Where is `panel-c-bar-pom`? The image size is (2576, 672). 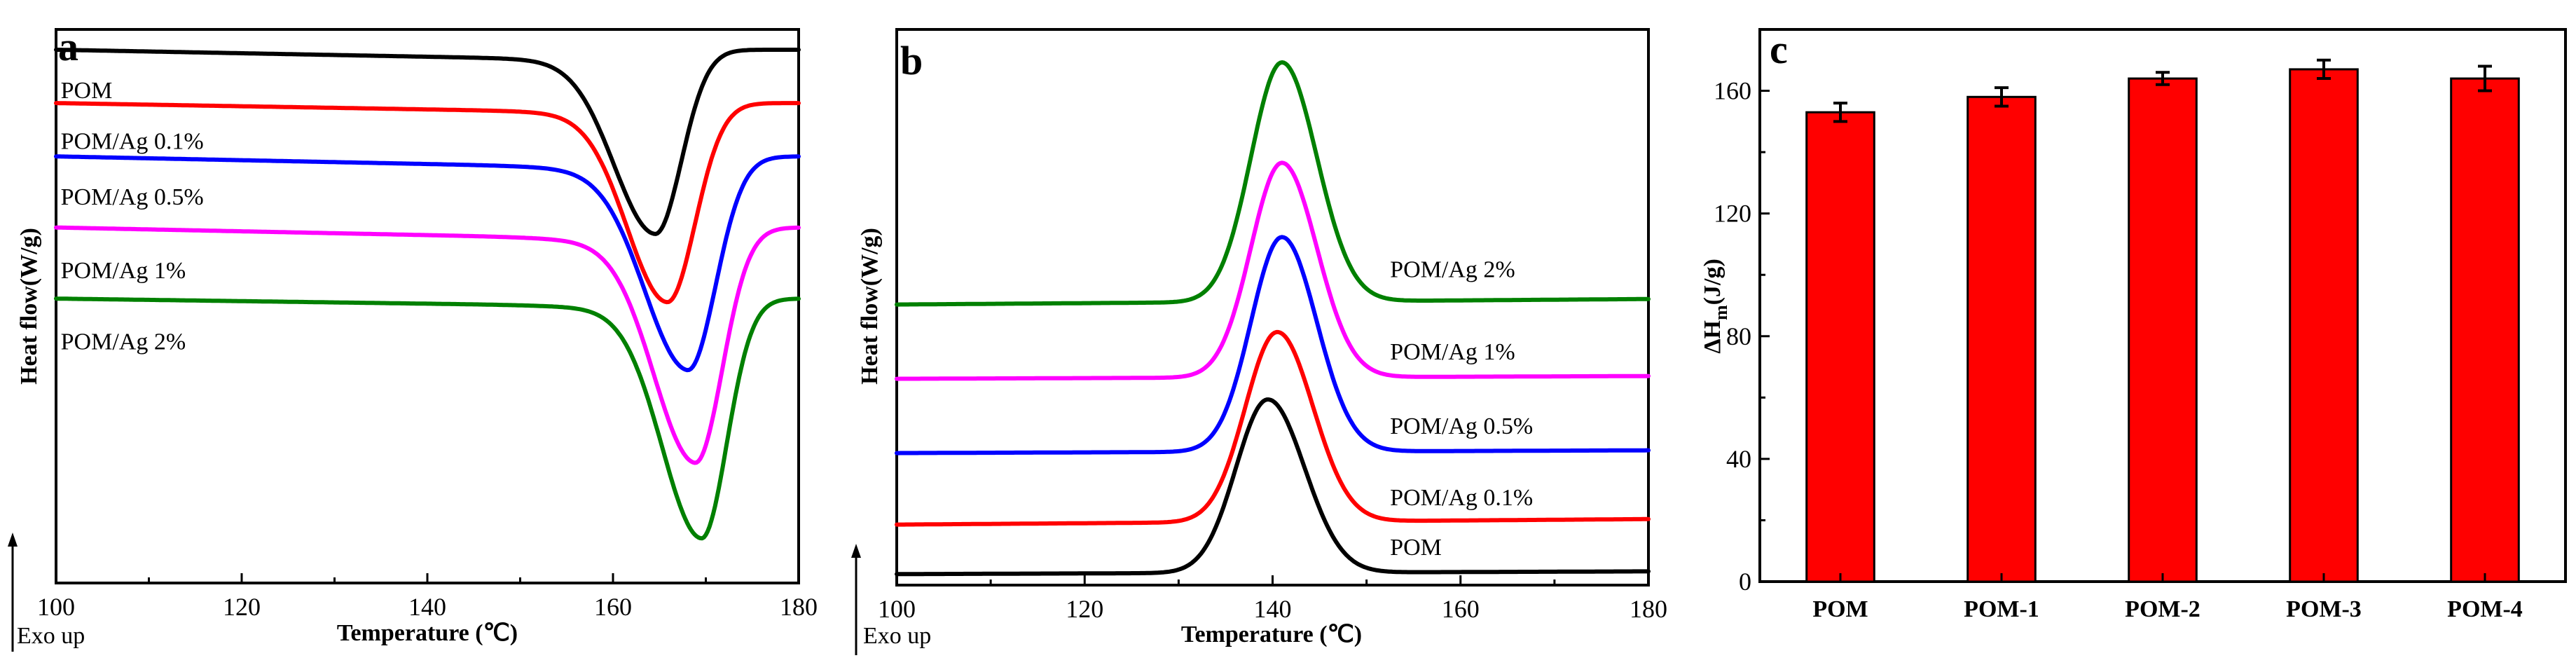
panel-c-bar-pom is located at coordinates (1840, 347).